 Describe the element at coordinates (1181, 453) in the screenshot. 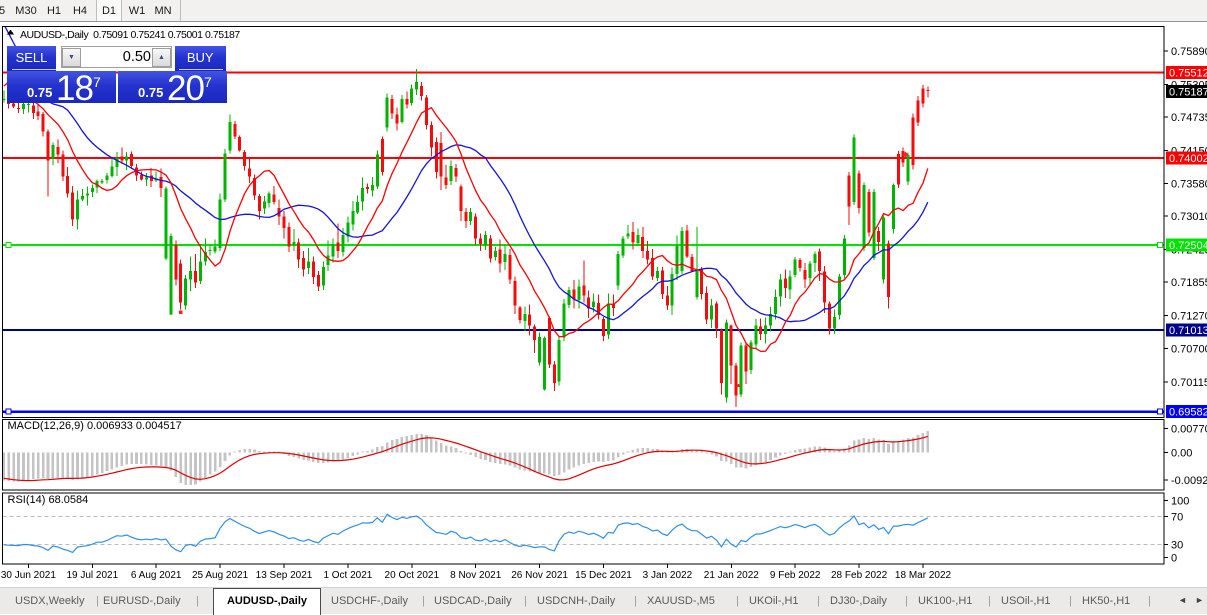

I see `svg-text: 0.00` at that location.